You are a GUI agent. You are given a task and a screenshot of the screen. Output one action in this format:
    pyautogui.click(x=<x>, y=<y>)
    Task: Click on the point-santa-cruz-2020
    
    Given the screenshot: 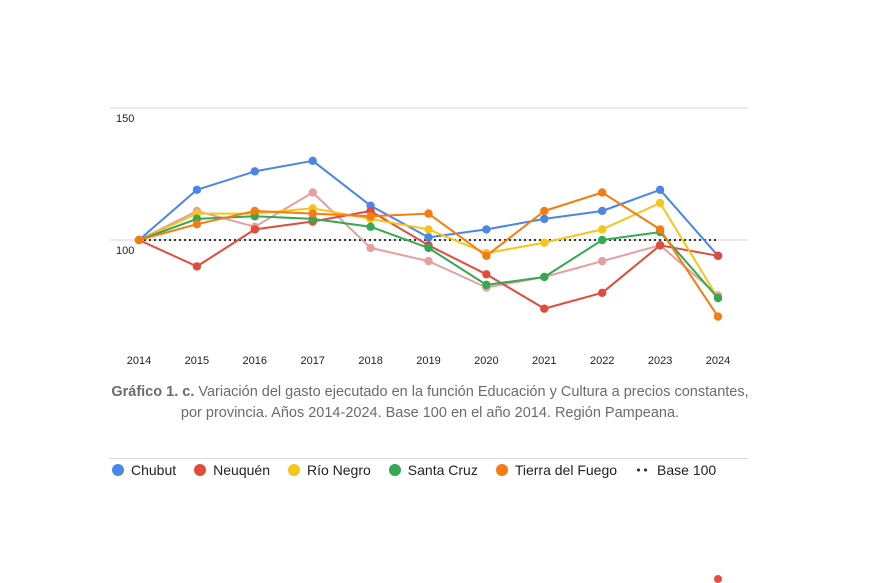 What is the action you would take?
    pyautogui.click(x=486, y=285)
    